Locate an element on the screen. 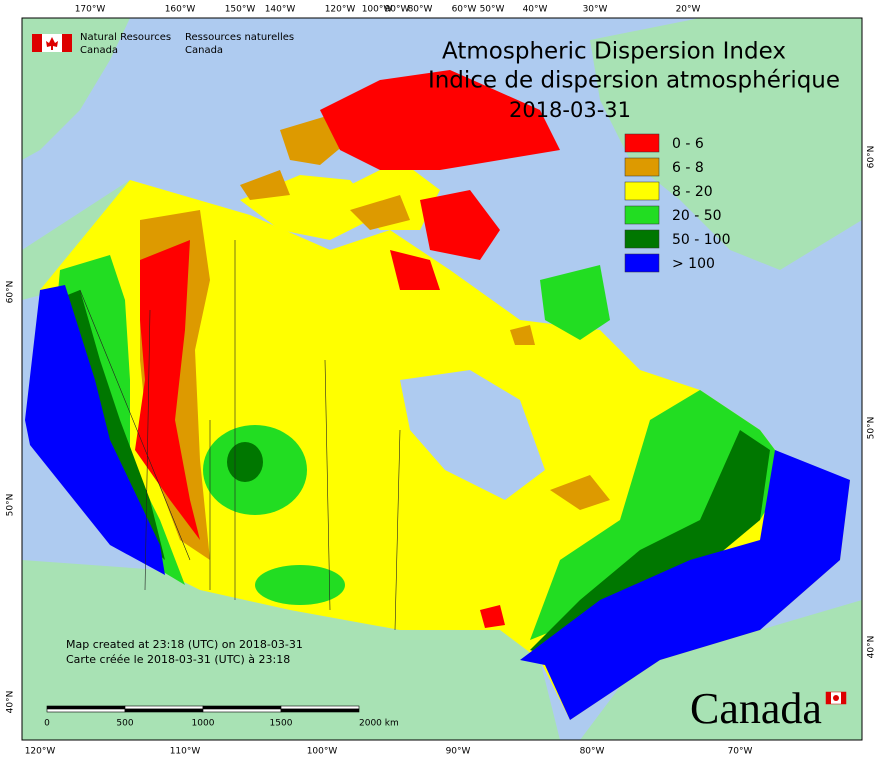  longitude-label: 140°W is located at coordinates (280, 10).